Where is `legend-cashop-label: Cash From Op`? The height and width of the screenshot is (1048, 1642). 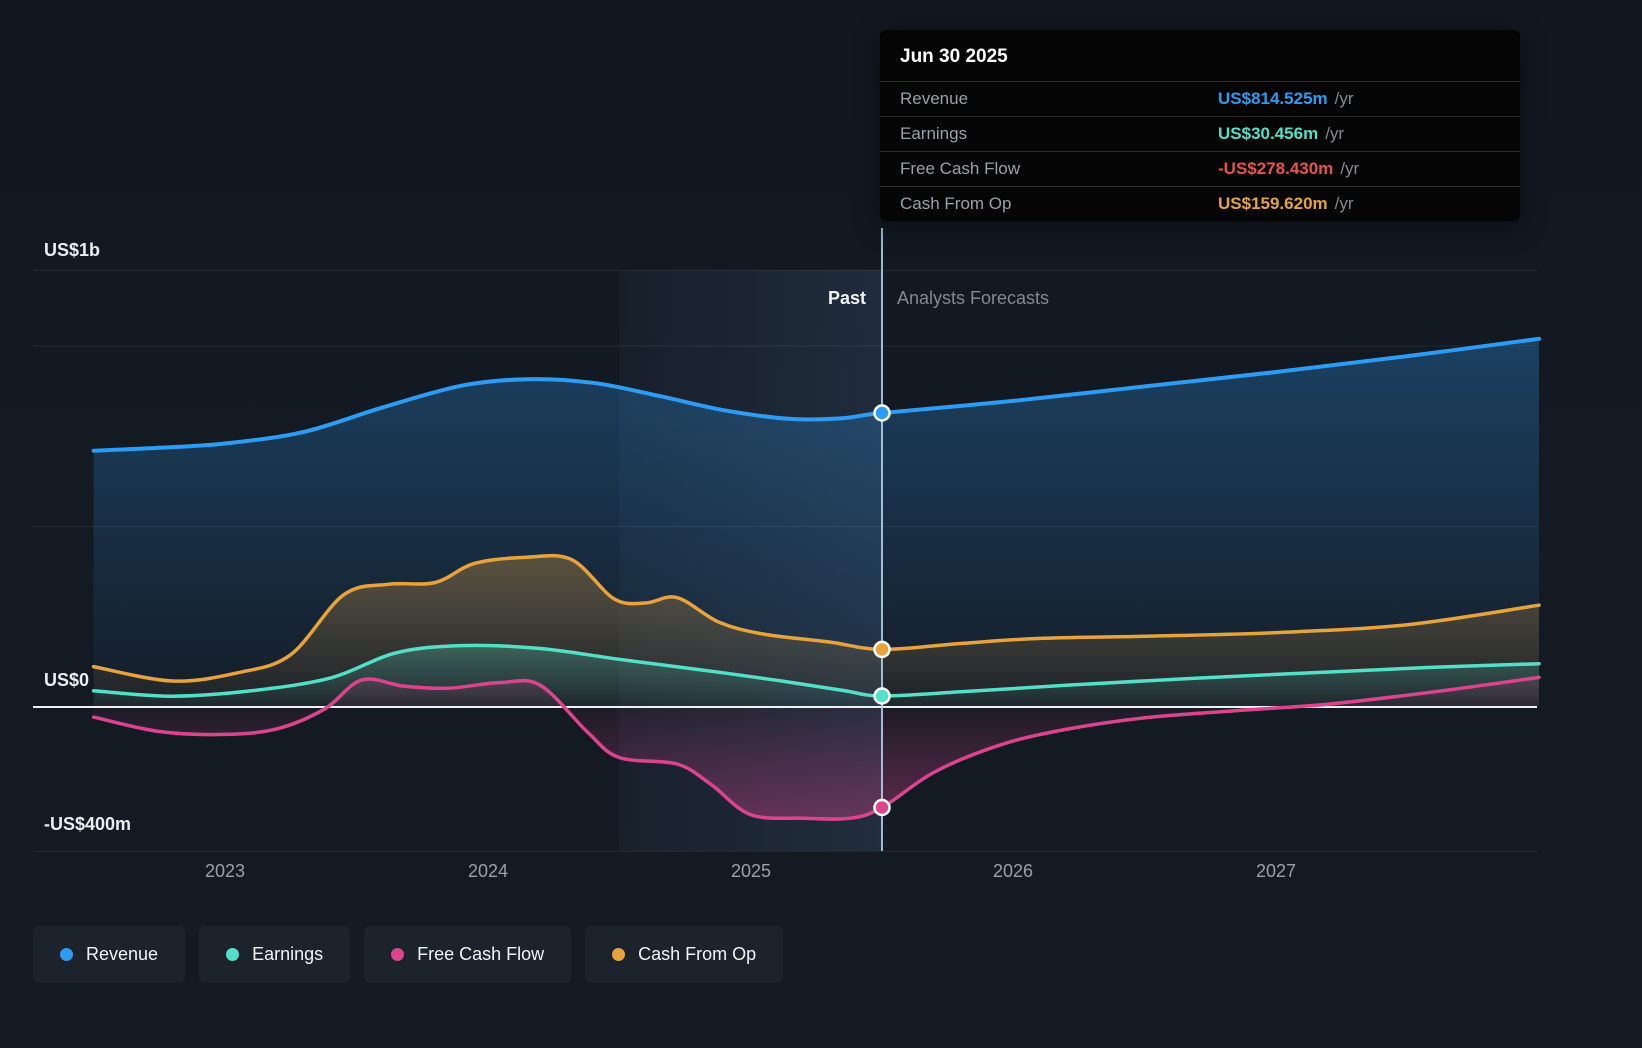 legend-cashop-label: Cash From Op is located at coordinates (697, 954).